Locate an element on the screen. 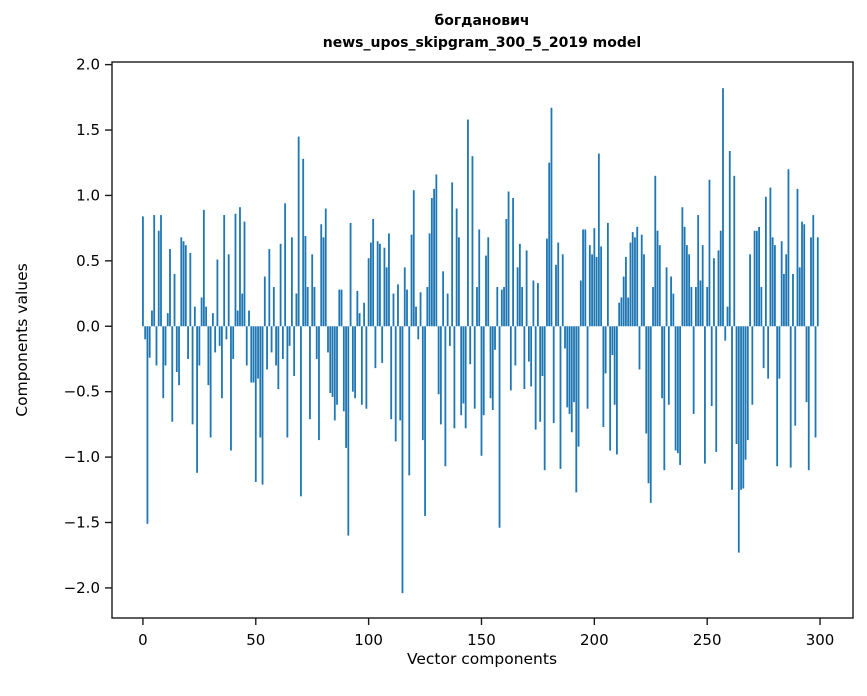 This screenshot has width=867, height=696. y-tick-label: −1.5 is located at coordinates (82, 522).